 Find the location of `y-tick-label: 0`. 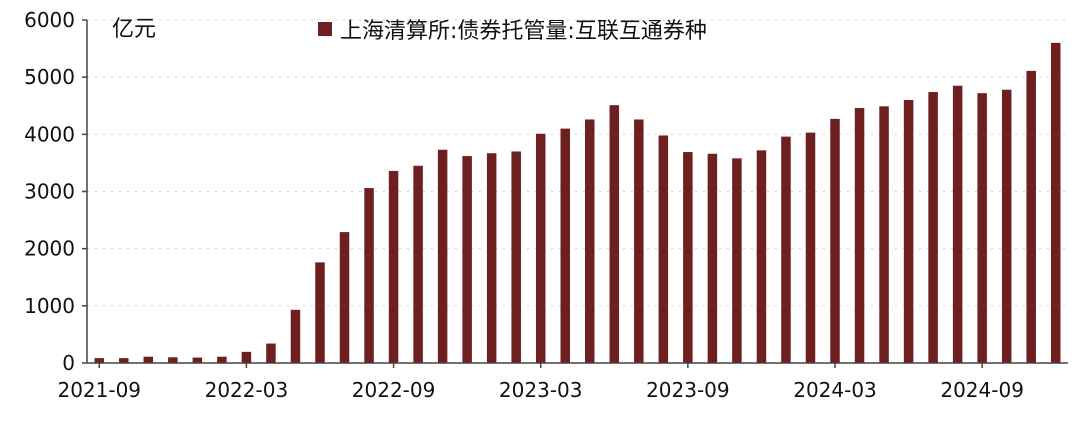

y-tick-label: 0 is located at coordinates (68, 363).